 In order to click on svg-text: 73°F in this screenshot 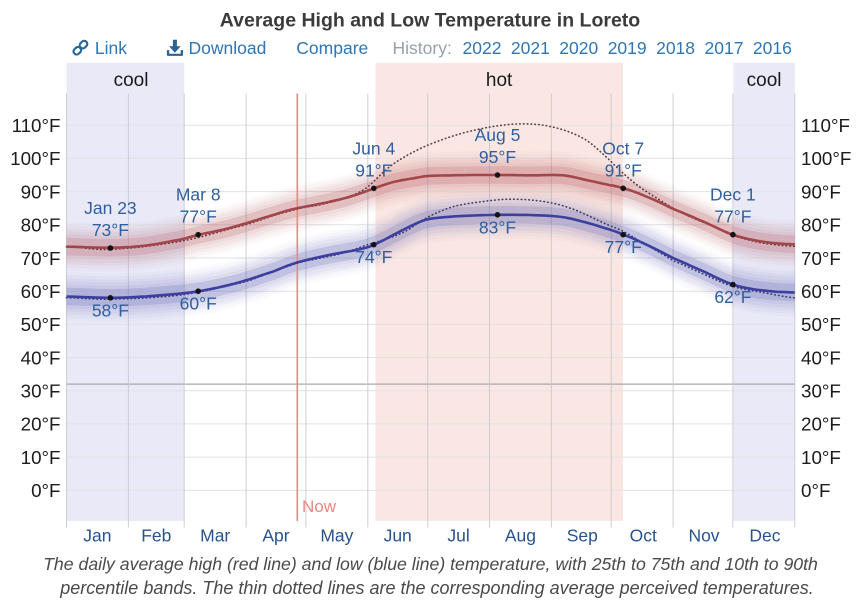, I will do `click(110, 230)`.